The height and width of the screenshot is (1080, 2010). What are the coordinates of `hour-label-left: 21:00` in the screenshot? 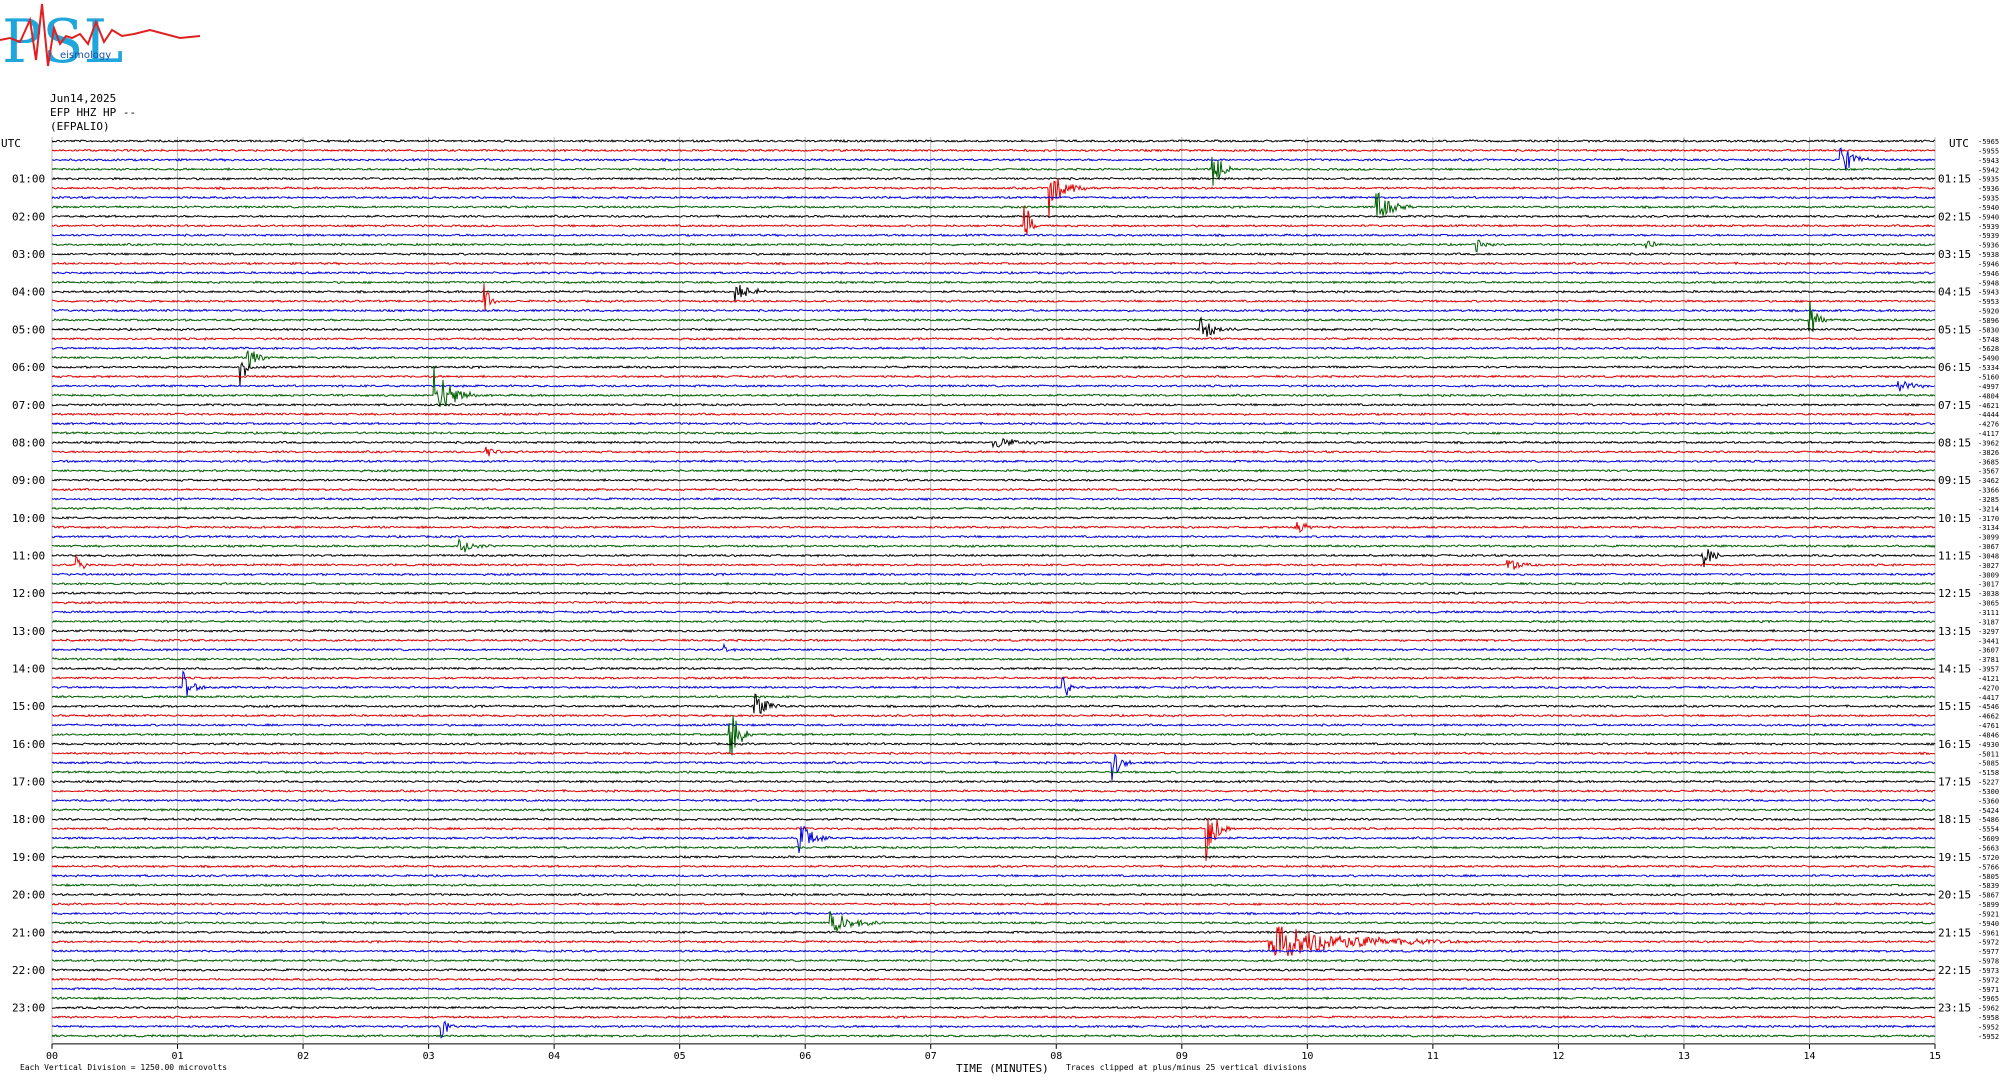 It's located at (28, 932).